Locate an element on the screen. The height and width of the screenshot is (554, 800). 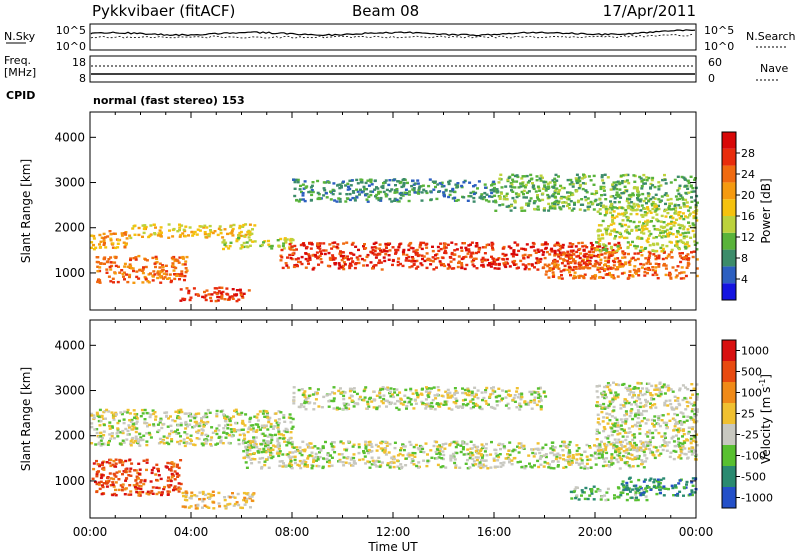
colorbar-segment is located at coordinates (729, 275).